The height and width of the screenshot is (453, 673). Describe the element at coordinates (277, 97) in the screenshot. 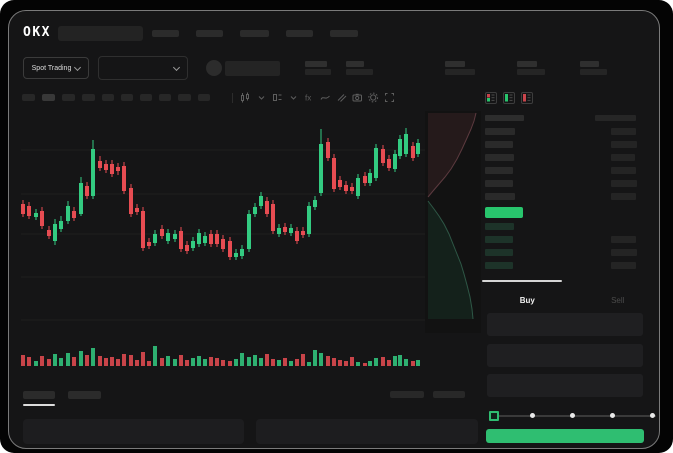

I see `candle-interval-icon` at that location.